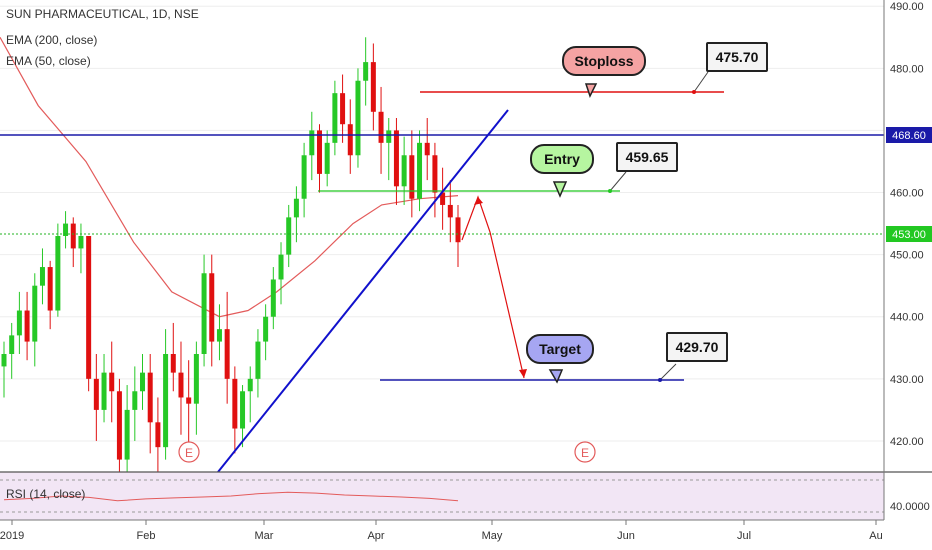 The image size is (932, 550). I want to click on y-tick-label: 440.00, so click(907, 318).